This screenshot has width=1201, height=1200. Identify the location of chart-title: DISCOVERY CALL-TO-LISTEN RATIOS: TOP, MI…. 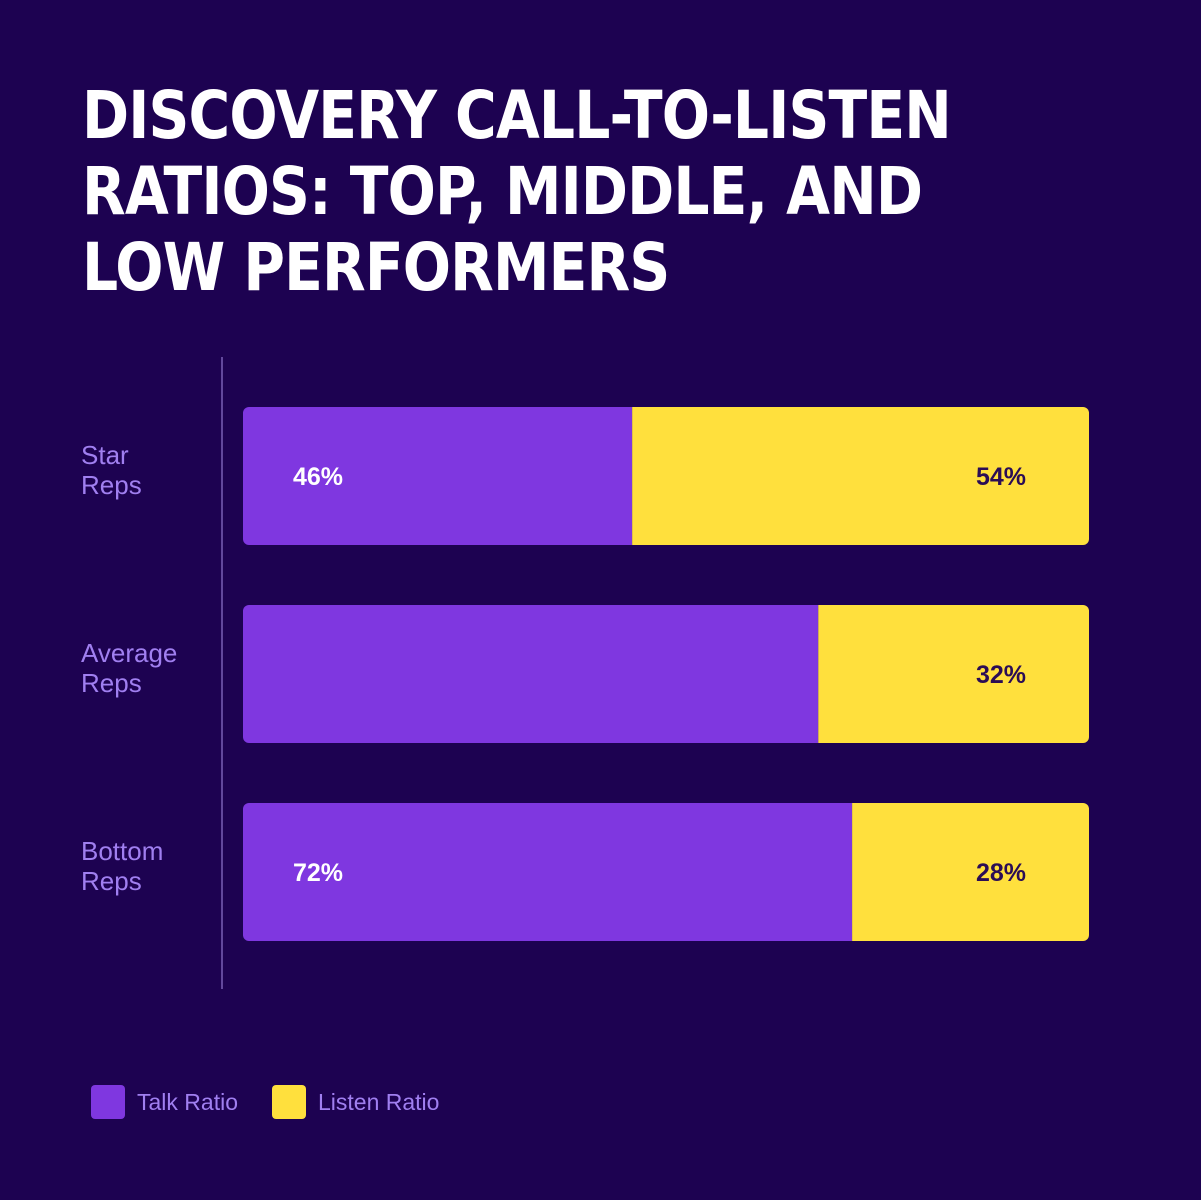
(517, 191).